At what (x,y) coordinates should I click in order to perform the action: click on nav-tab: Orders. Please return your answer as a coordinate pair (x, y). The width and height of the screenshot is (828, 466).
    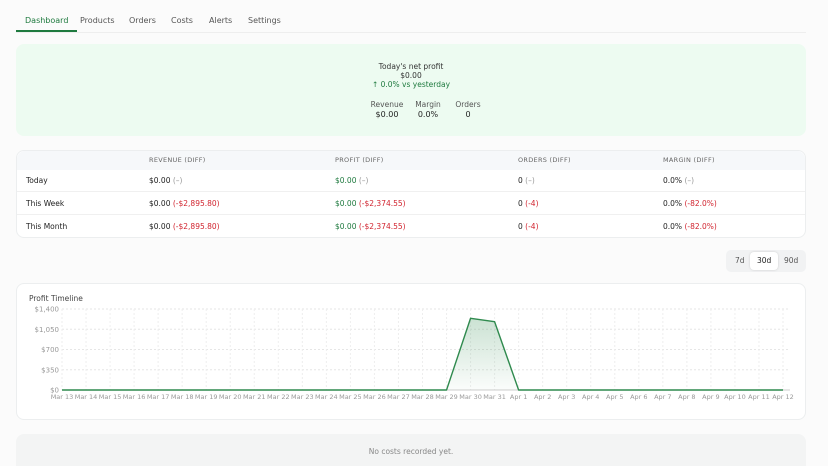
    Looking at the image, I should click on (142, 20).